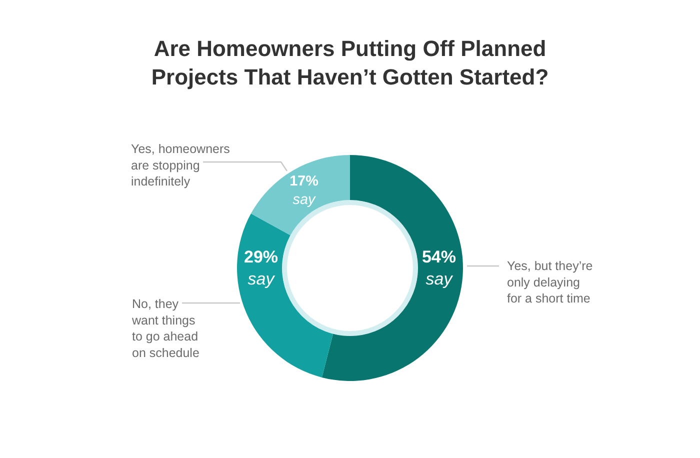 This screenshot has height=458, width=700. I want to click on slice-label: Yes, homeowners are stopping indefinitely, so click(180, 165).